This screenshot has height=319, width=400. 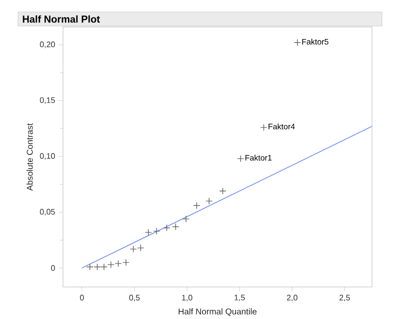 I want to click on y-tick-label: 0,15, so click(x=47, y=100).